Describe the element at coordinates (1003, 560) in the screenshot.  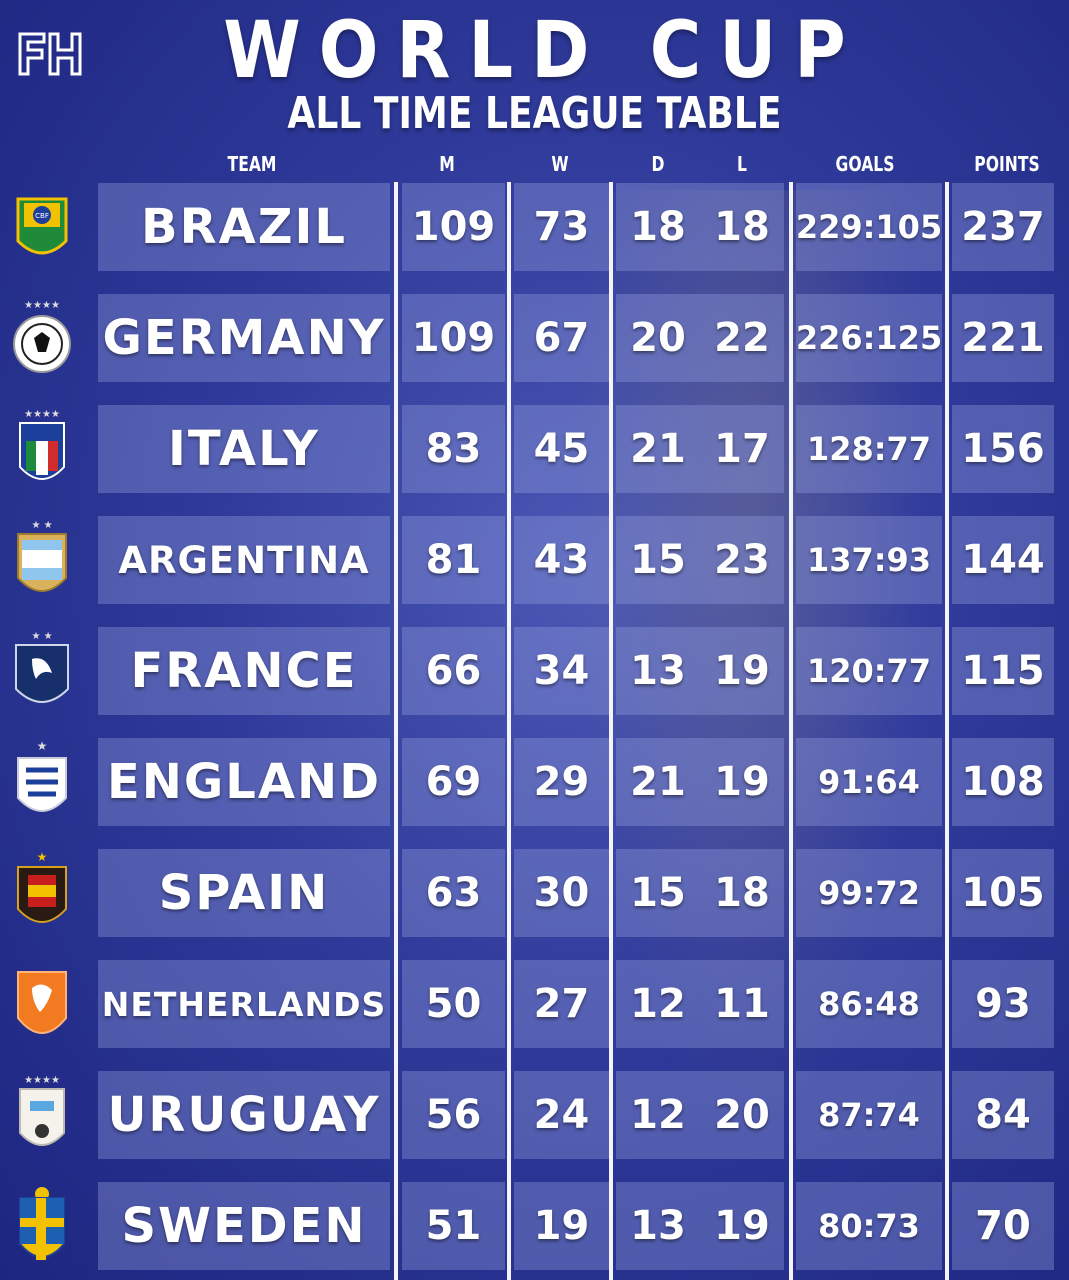
I see `points-cell: 144` at that location.